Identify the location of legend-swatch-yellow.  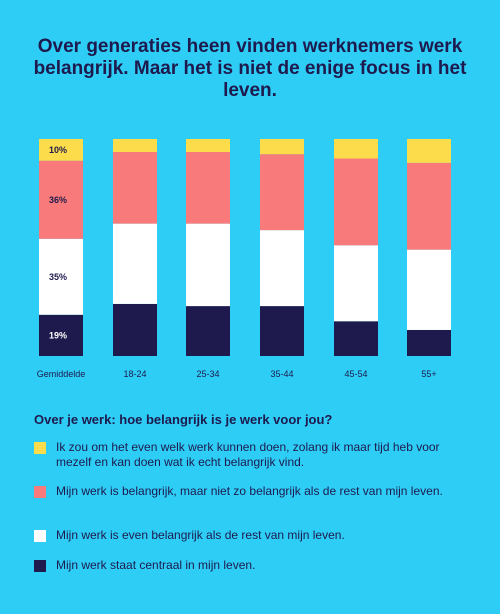
(40, 448).